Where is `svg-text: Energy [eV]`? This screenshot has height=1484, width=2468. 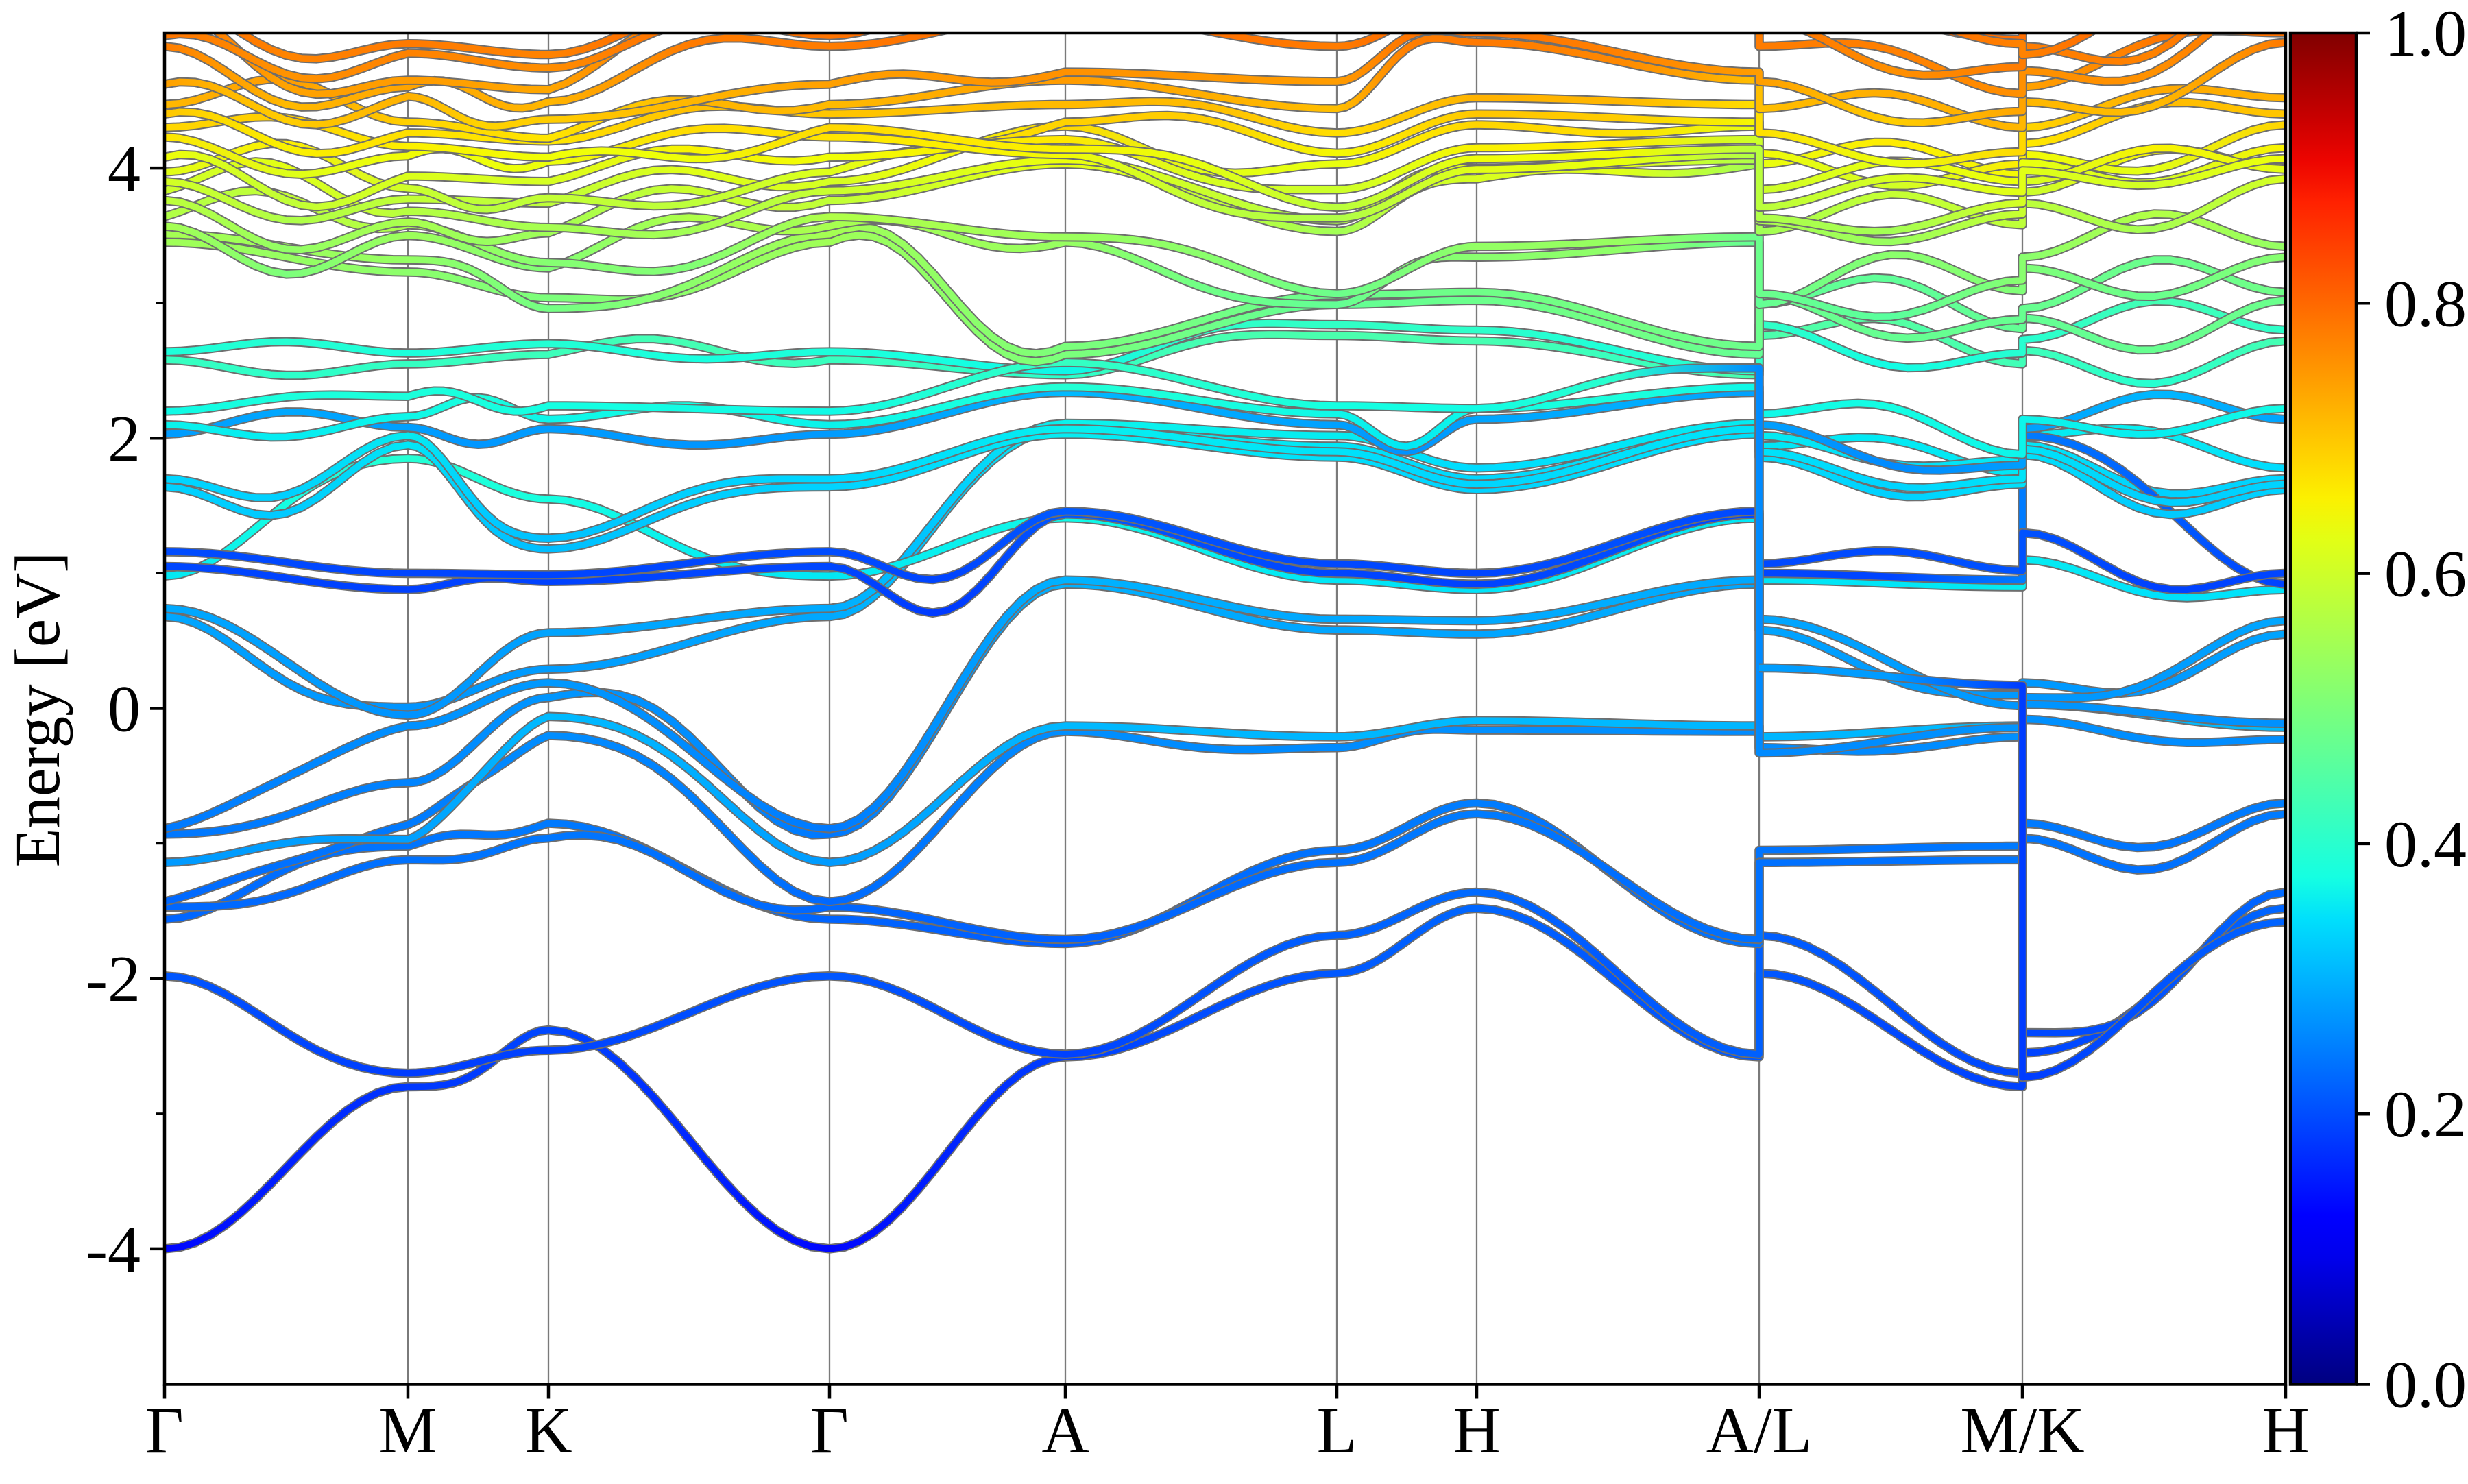 svg-text: Energy [eV] is located at coordinates (38, 710).